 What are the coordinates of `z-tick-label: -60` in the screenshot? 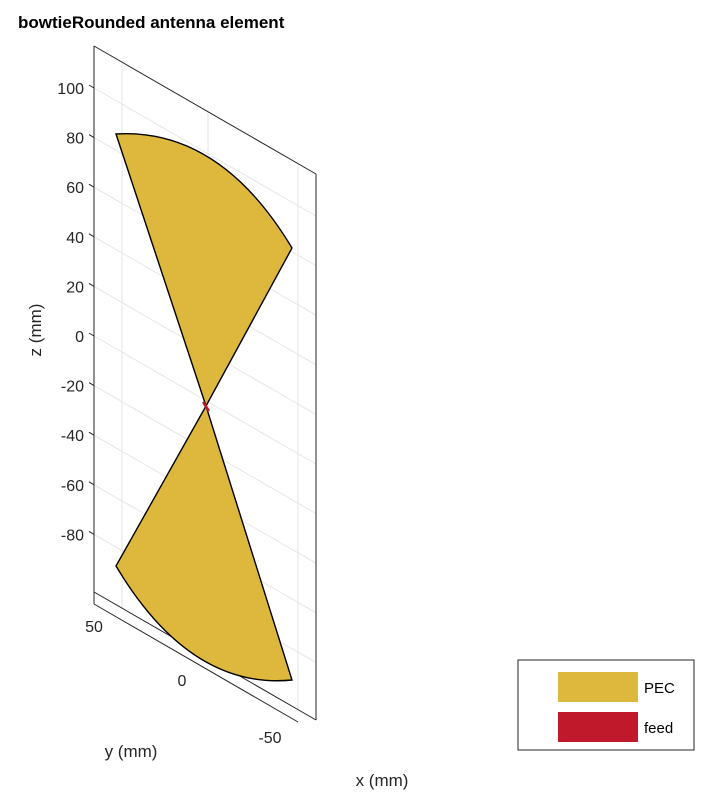 It's located at (72, 486).